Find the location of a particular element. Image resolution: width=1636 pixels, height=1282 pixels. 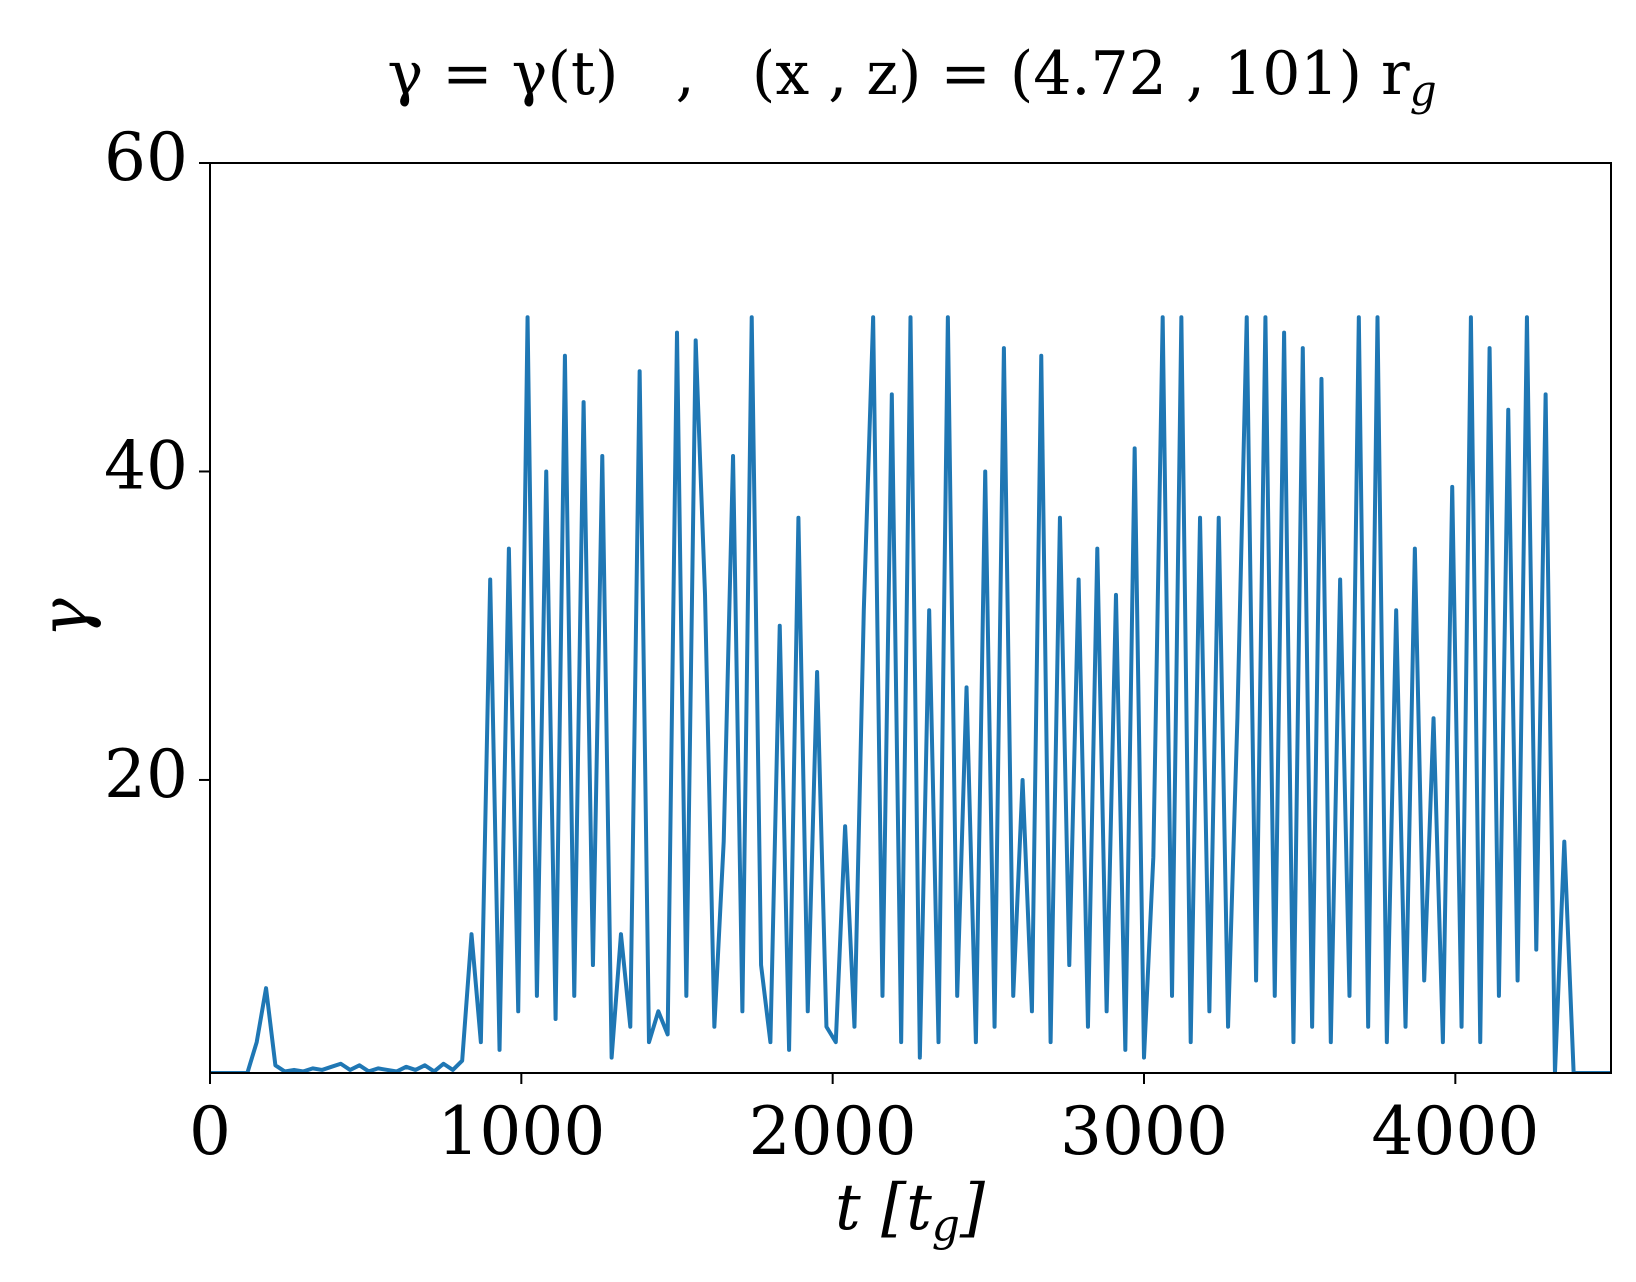

y-axis-label: γ is located at coordinates (64, 618).